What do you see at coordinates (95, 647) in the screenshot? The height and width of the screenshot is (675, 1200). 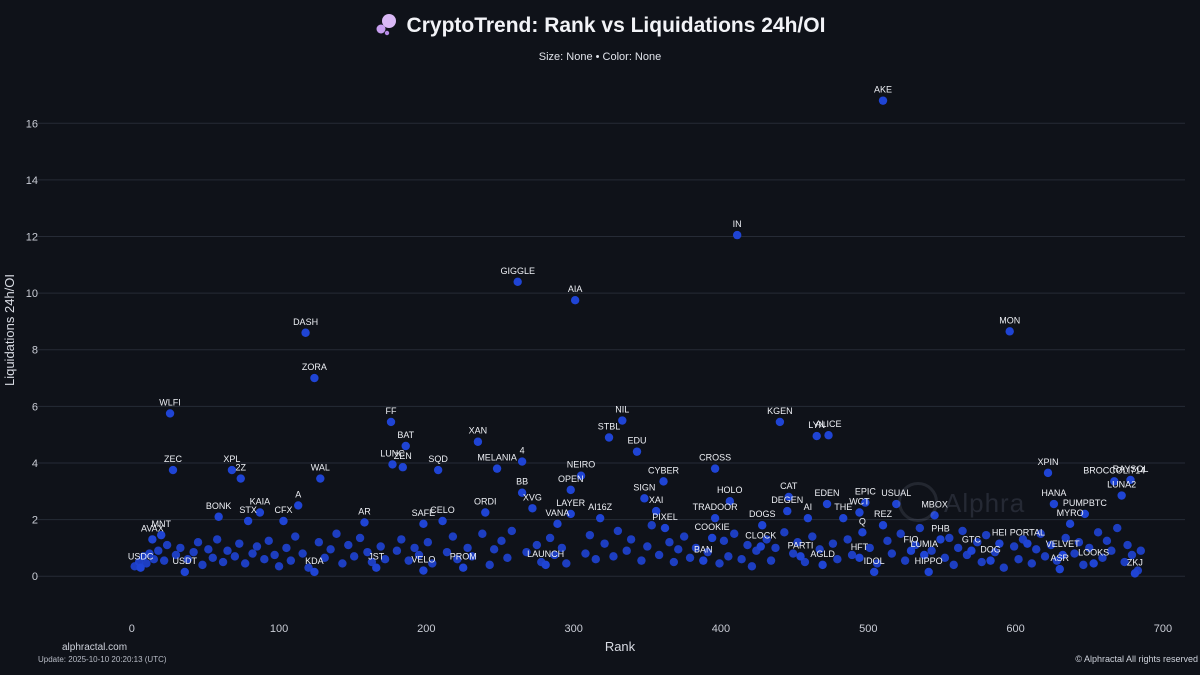 I see `brand-link: alphractal.com` at bounding box center [95, 647].